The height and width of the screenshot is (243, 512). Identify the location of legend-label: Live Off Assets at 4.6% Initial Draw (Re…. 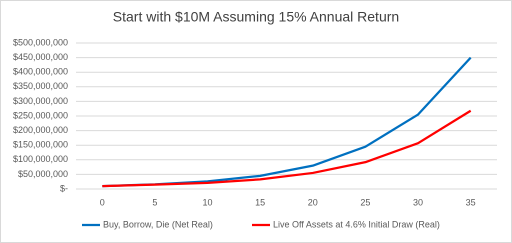
(356, 224).